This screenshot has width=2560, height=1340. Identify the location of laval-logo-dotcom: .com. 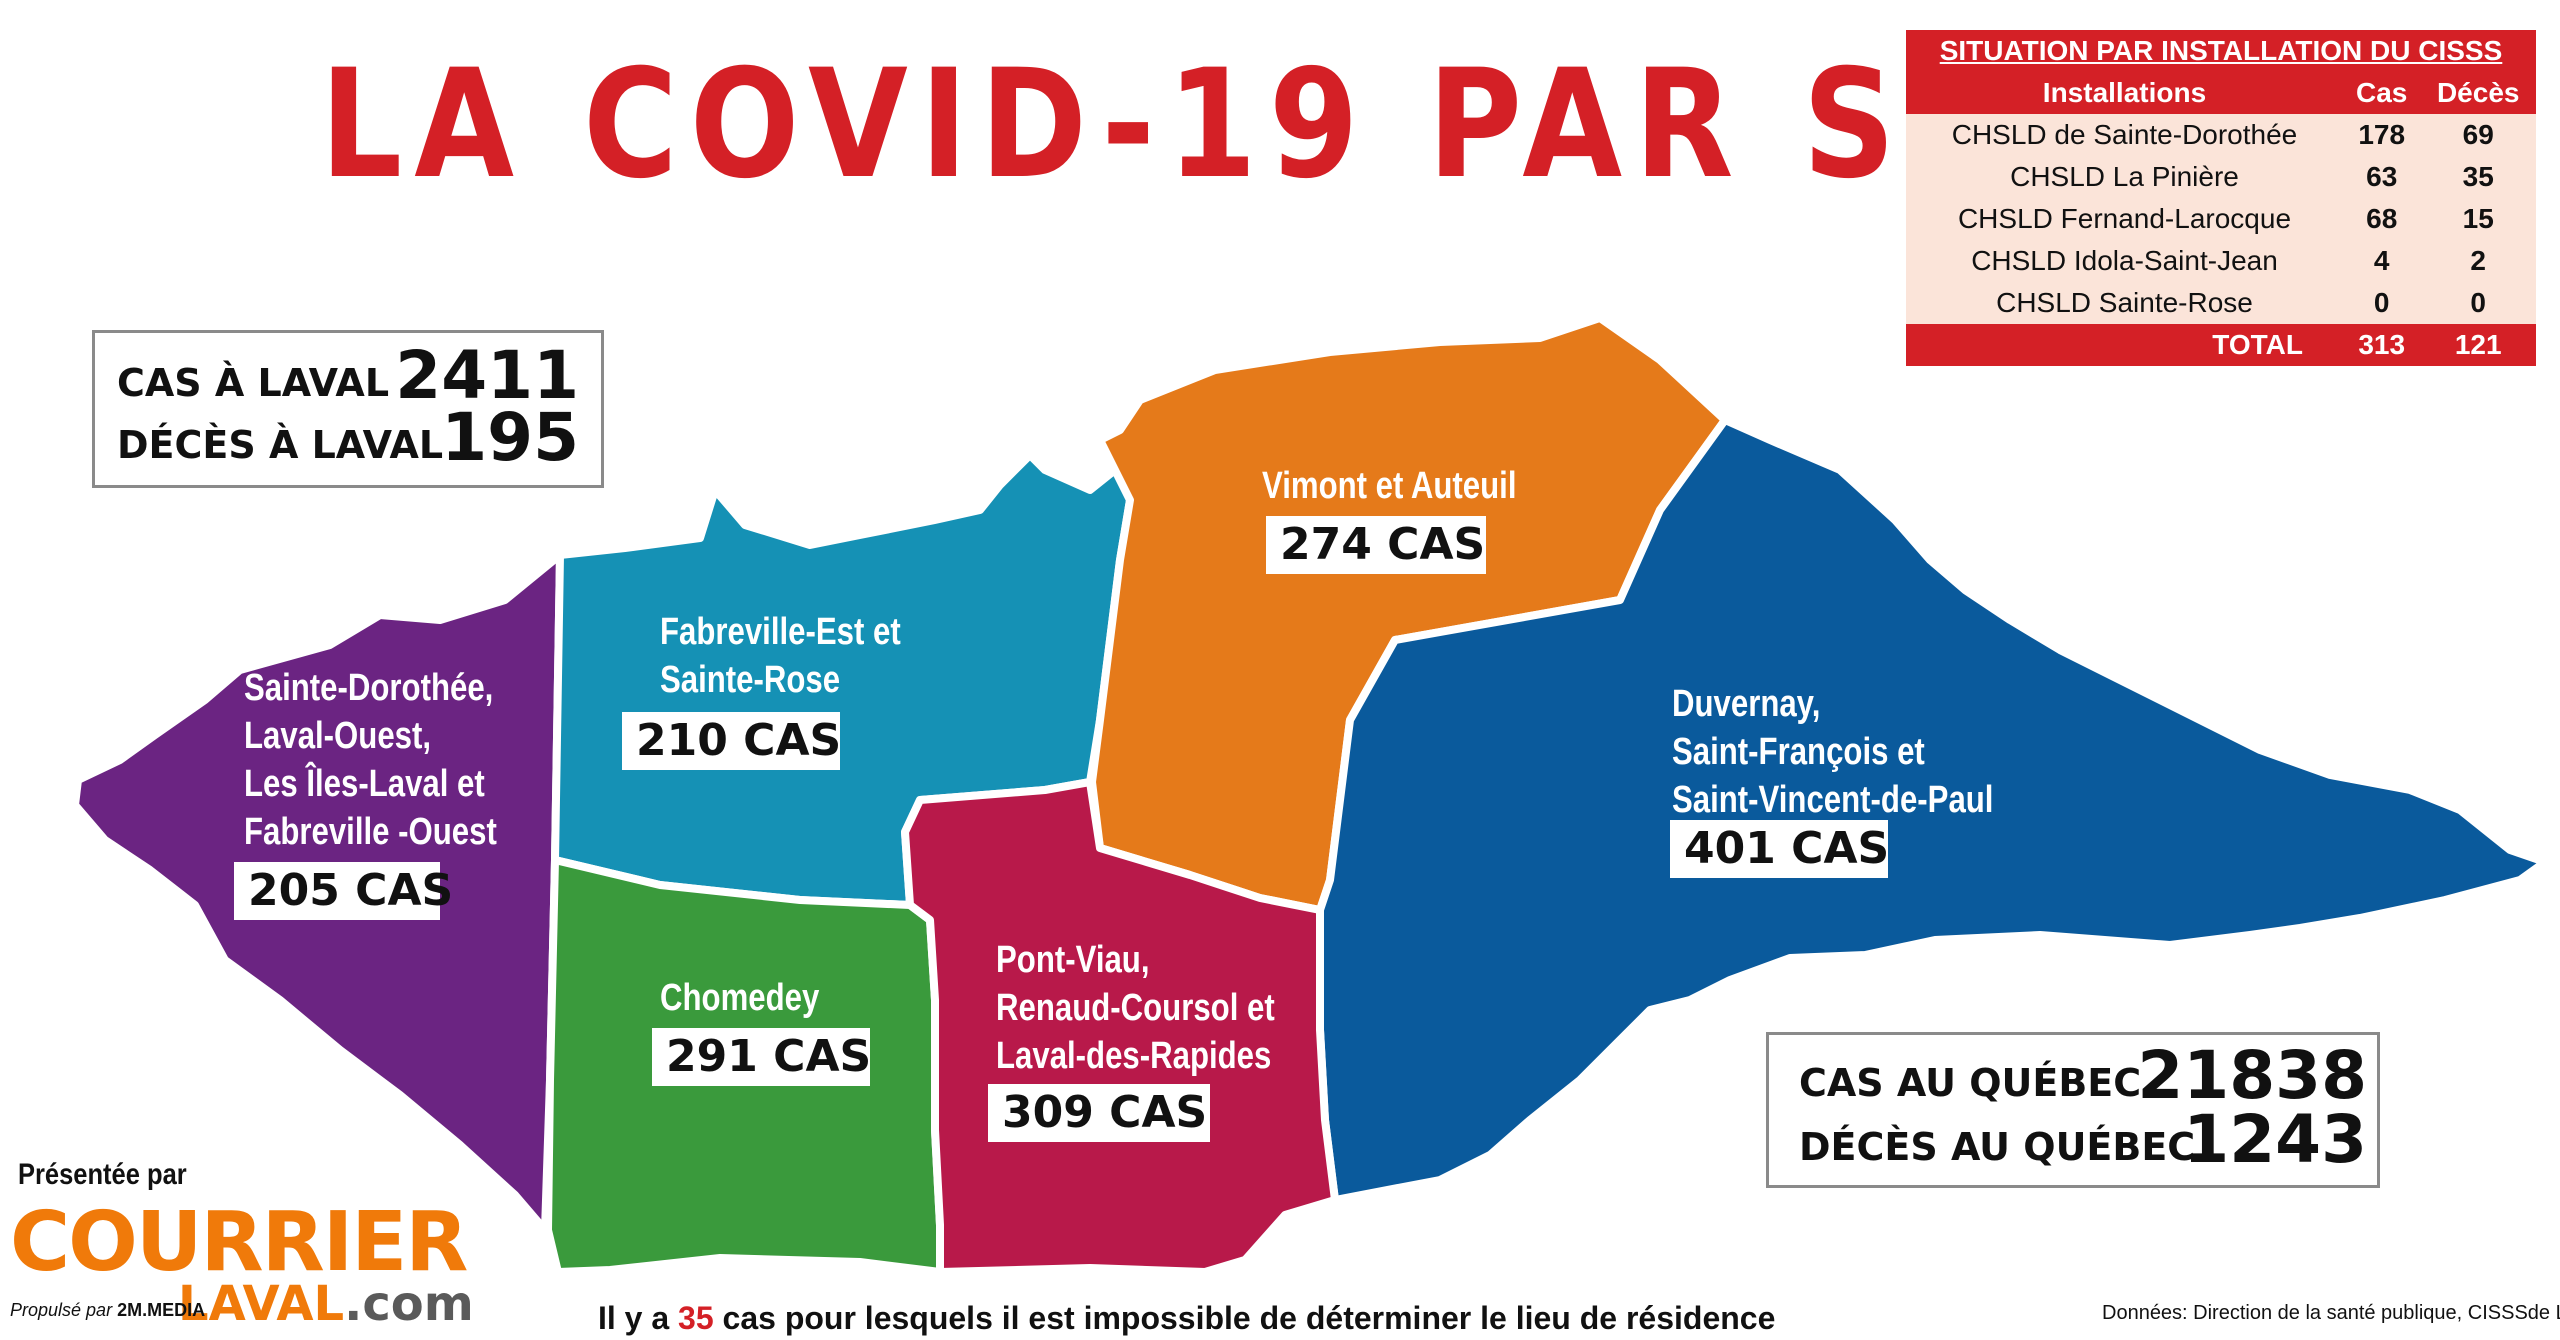
(409, 1304).